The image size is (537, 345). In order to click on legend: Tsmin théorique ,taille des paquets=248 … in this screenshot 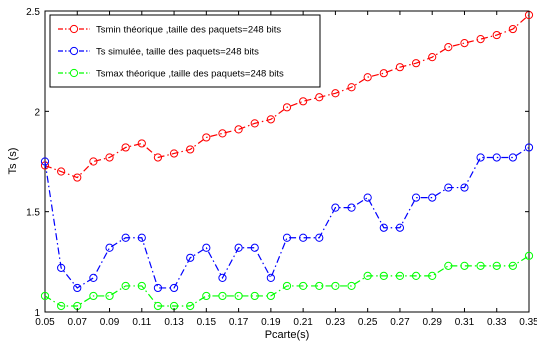, I will do `click(185, 51)`.